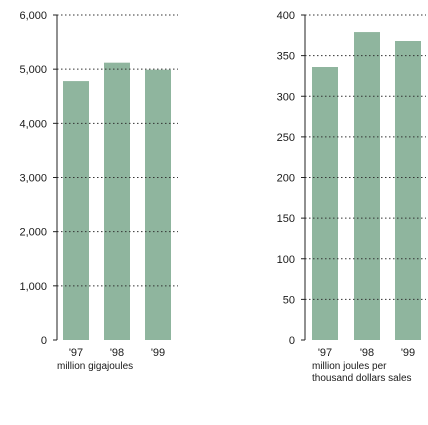  What do you see at coordinates (362, 378) in the screenshot?
I see `chart-2-caption-line-2: thousand dollars sales` at bounding box center [362, 378].